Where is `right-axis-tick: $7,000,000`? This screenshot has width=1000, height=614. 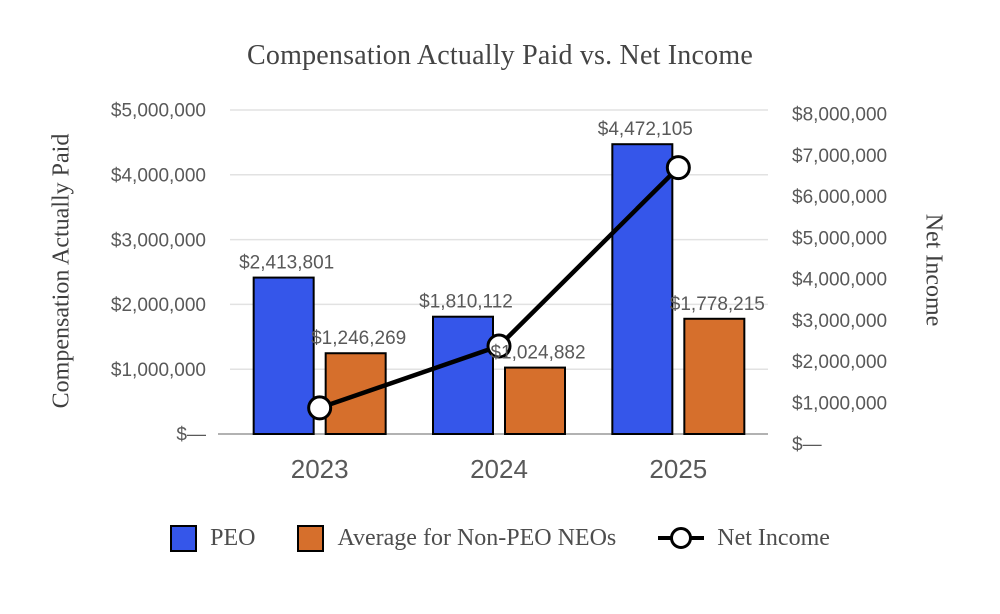 right-axis-tick: $7,000,000 is located at coordinates (839, 156).